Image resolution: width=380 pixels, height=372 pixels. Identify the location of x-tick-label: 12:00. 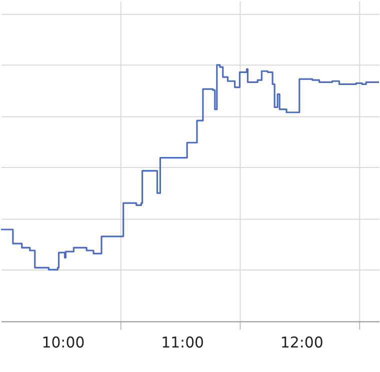
(302, 343).